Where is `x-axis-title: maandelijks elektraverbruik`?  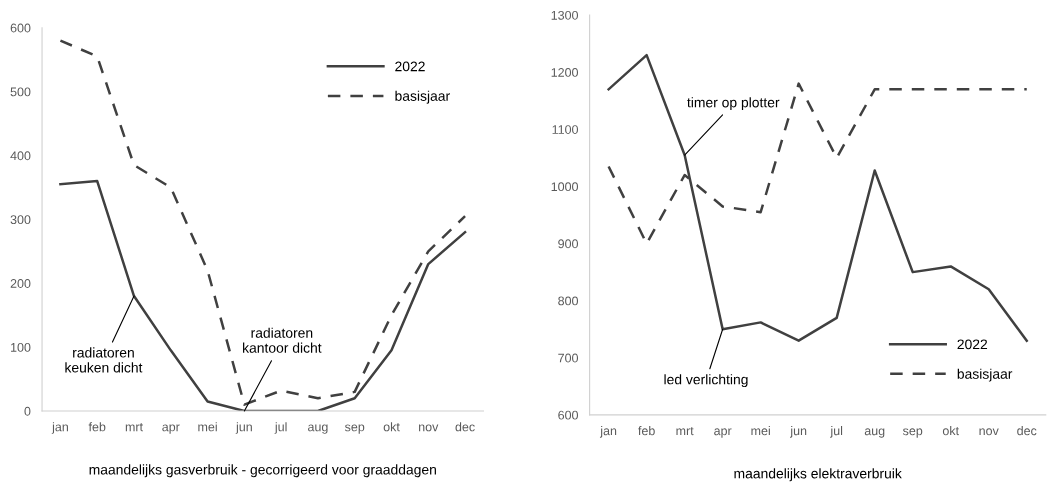
x-axis-title: maandelijks elektraverbruik is located at coordinates (818, 475).